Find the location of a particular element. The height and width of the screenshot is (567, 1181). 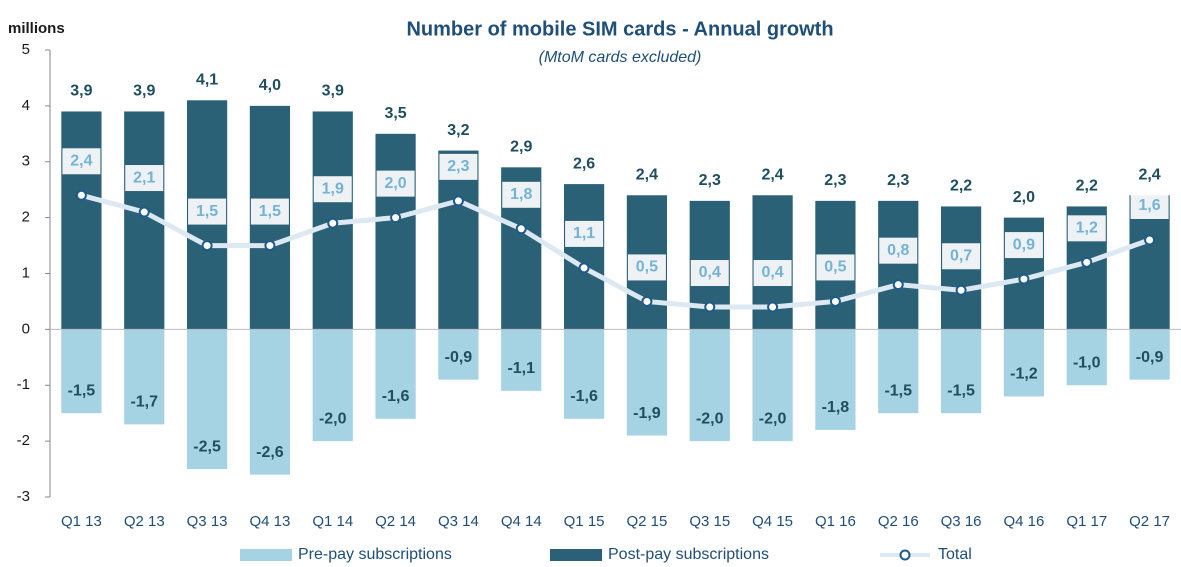

data-label: 1,5 is located at coordinates (270, 211).